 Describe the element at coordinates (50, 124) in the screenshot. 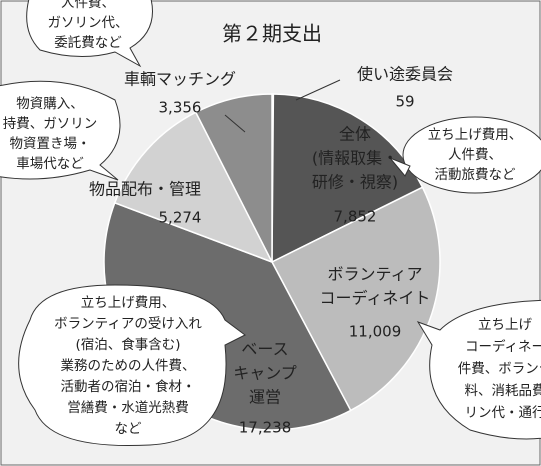

I see `annotation: 持費、ガソリン` at that location.